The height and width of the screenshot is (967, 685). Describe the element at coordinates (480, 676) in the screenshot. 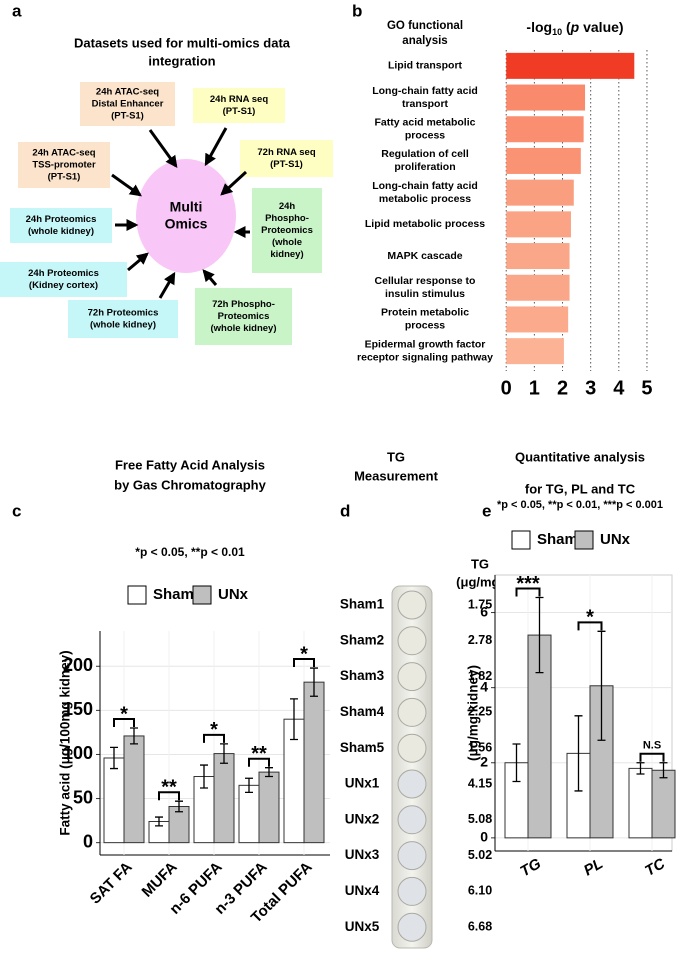

I see `tg-value: 1.82` at that location.